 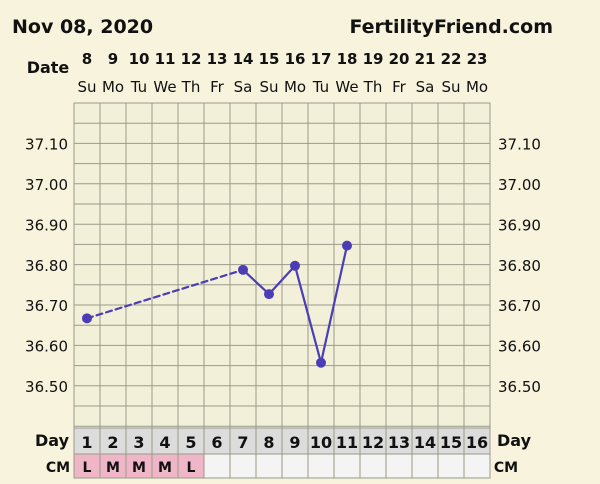 I want to click on day-cell, so click(x=477, y=441).